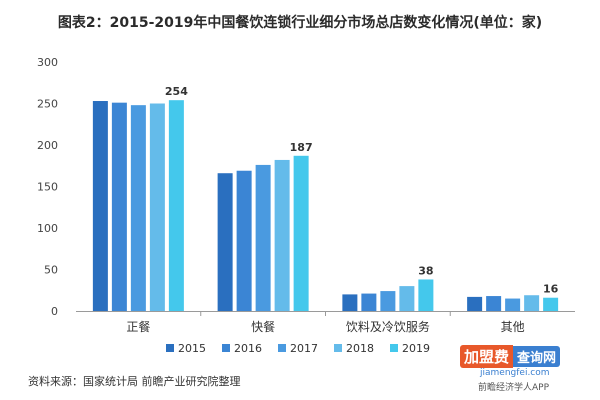 The height and width of the screenshot is (400, 600). What do you see at coordinates (47, 228) in the screenshot?
I see `y-tick-label: 100` at bounding box center [47, 228].